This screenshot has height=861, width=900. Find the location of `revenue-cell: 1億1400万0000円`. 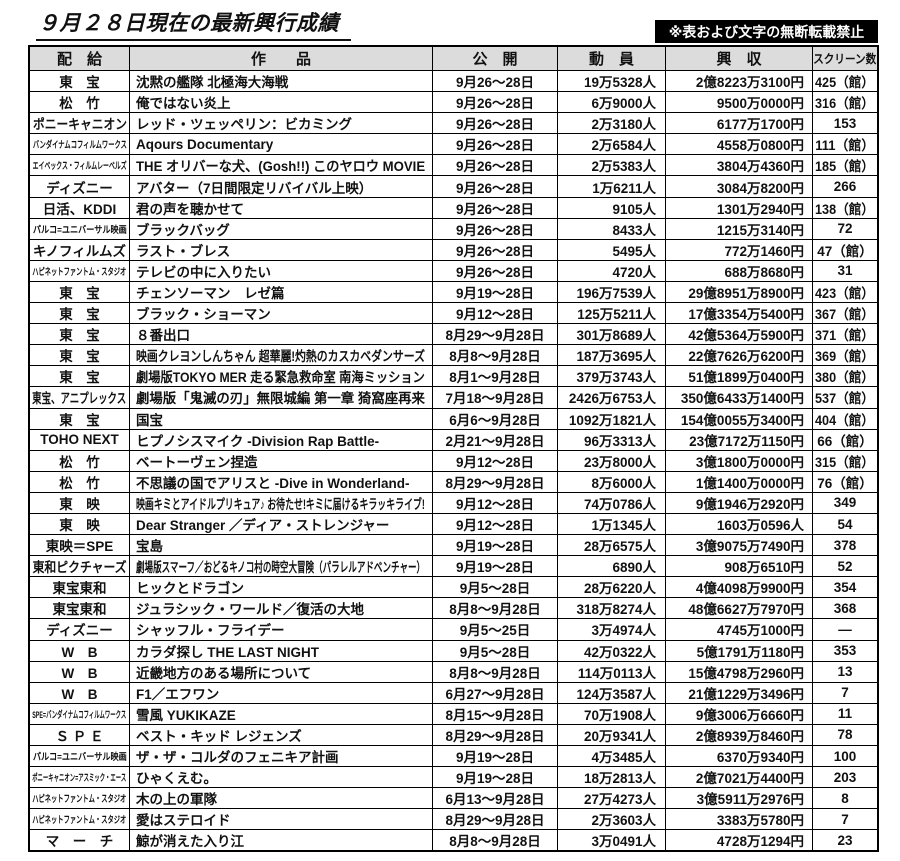

revenue-cell: 1億1400万0000円 is located at coordinates (739, 481).